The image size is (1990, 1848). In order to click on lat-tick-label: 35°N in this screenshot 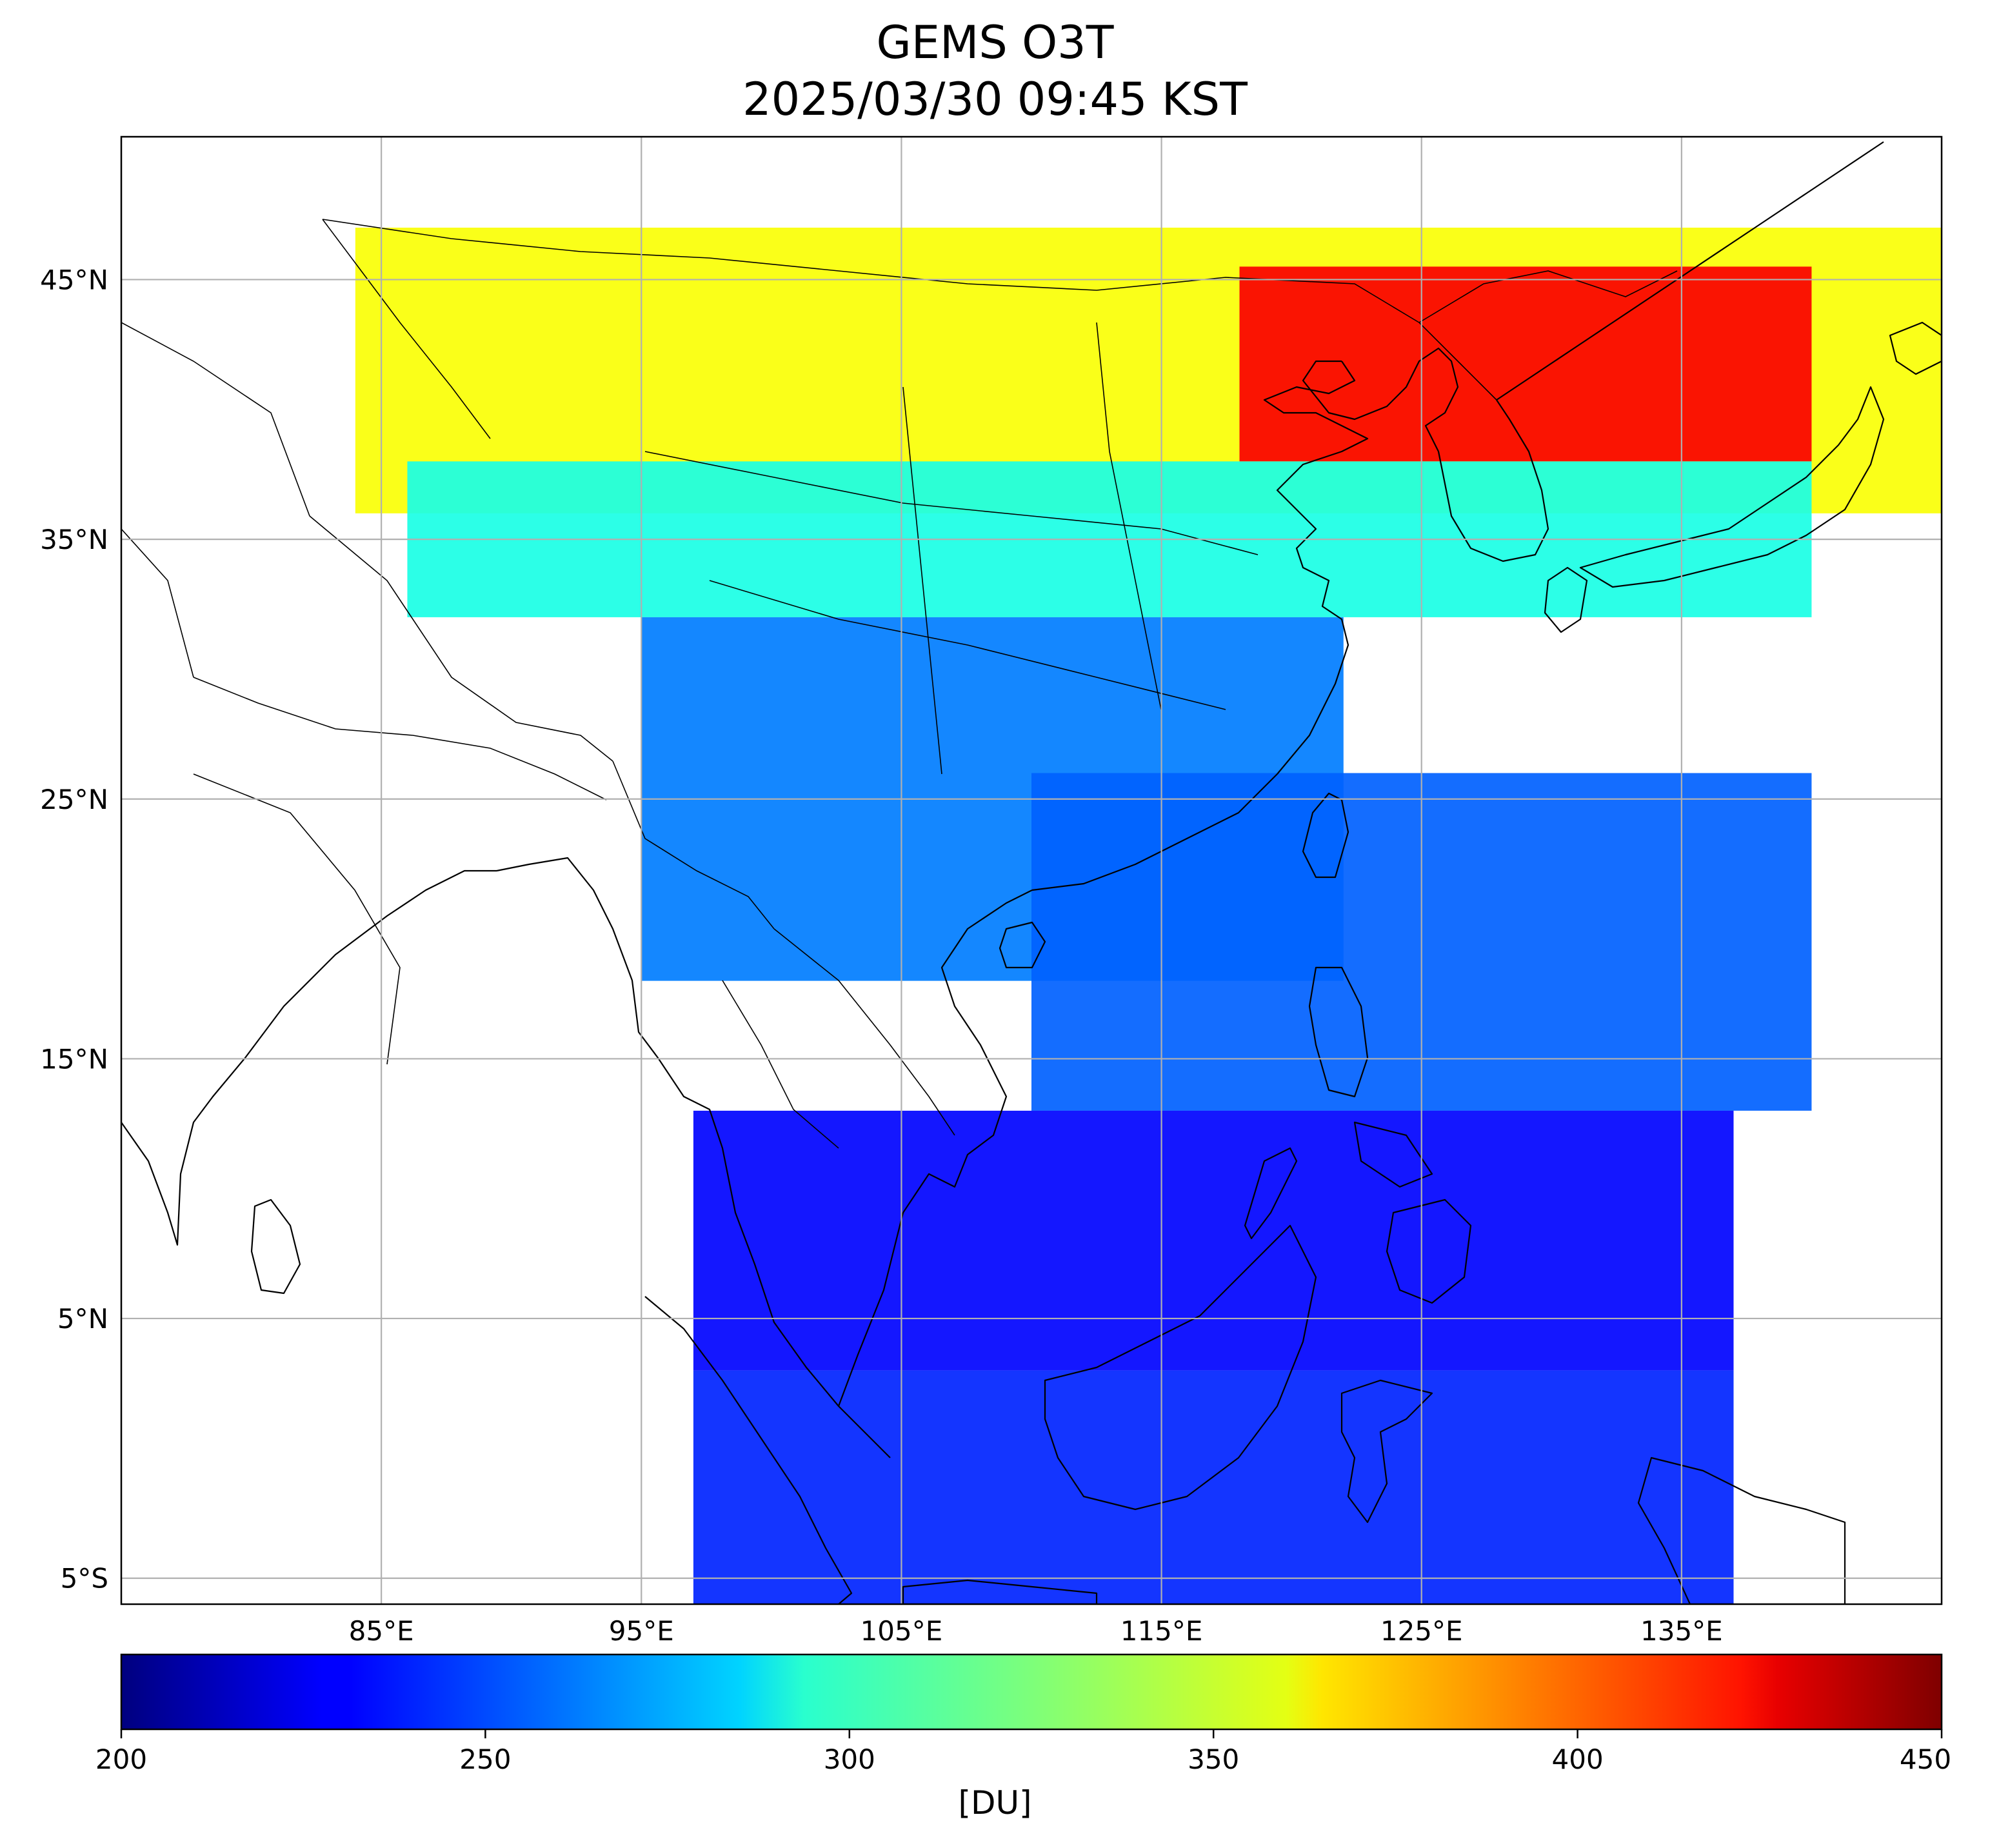, I will do `click(74, 539)`.